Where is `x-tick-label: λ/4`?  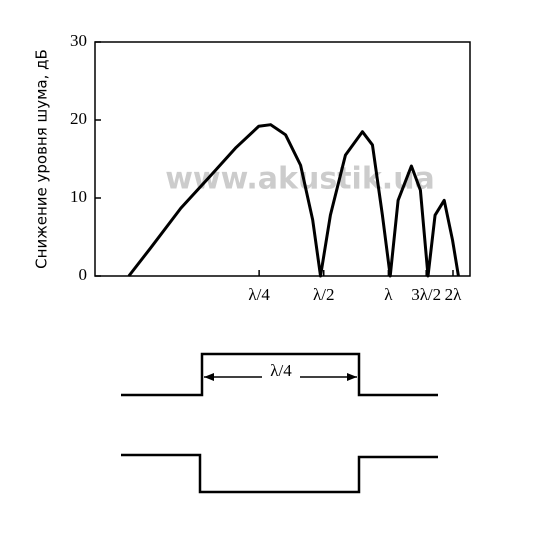 x-tick-label: λ/4 is located at coordinates (259, 294).